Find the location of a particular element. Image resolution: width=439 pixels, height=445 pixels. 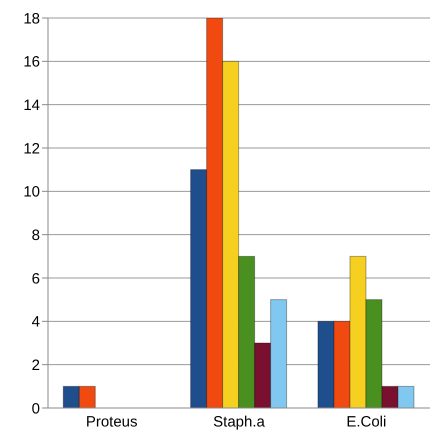

y-tick-label: 12 is located at coordinates (31, 149).